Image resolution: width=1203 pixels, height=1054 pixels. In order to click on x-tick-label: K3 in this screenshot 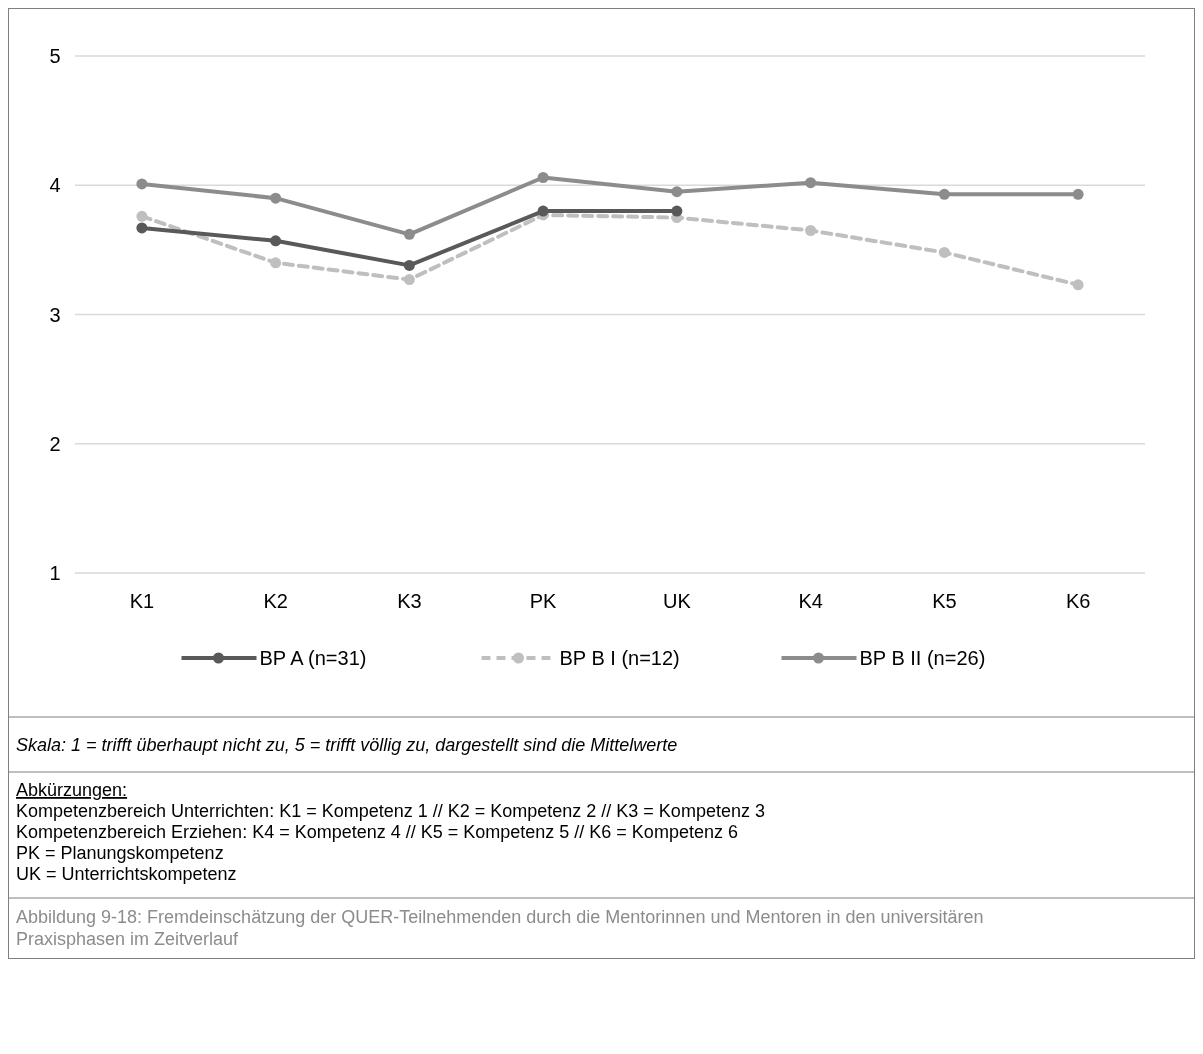, I will do `click(409, 601)`.